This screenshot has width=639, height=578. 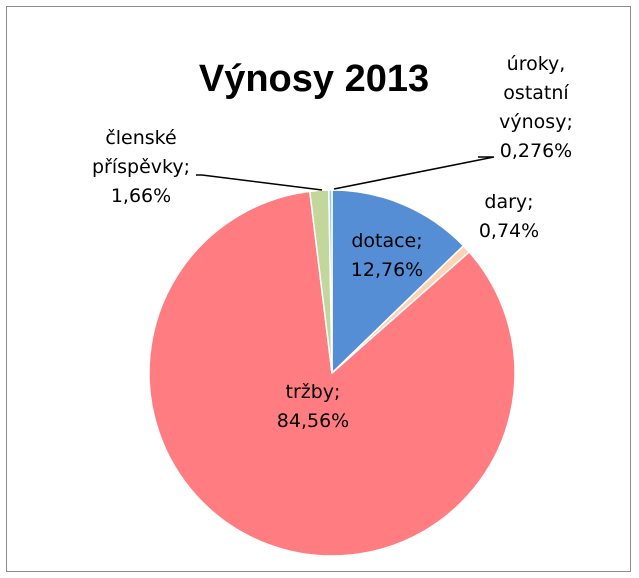 I want to click on leader-line--lensk-p-sp-vky, so click(x=259, y=182).